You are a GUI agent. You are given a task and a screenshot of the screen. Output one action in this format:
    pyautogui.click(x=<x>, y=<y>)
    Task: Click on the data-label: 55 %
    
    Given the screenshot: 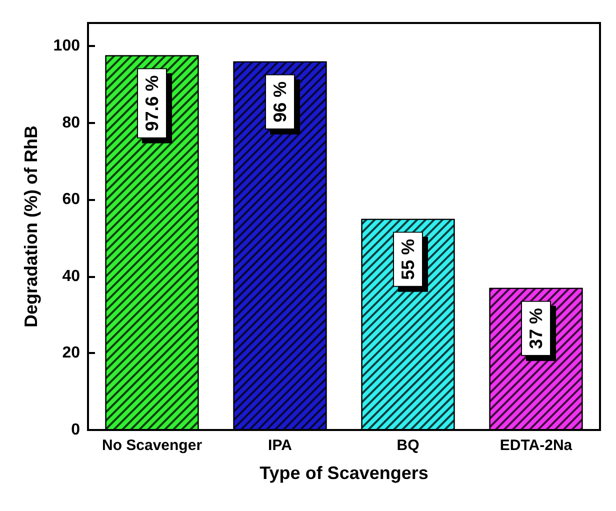 What is the action you would take?
    pyautogui.click(x=408, y=259)
    